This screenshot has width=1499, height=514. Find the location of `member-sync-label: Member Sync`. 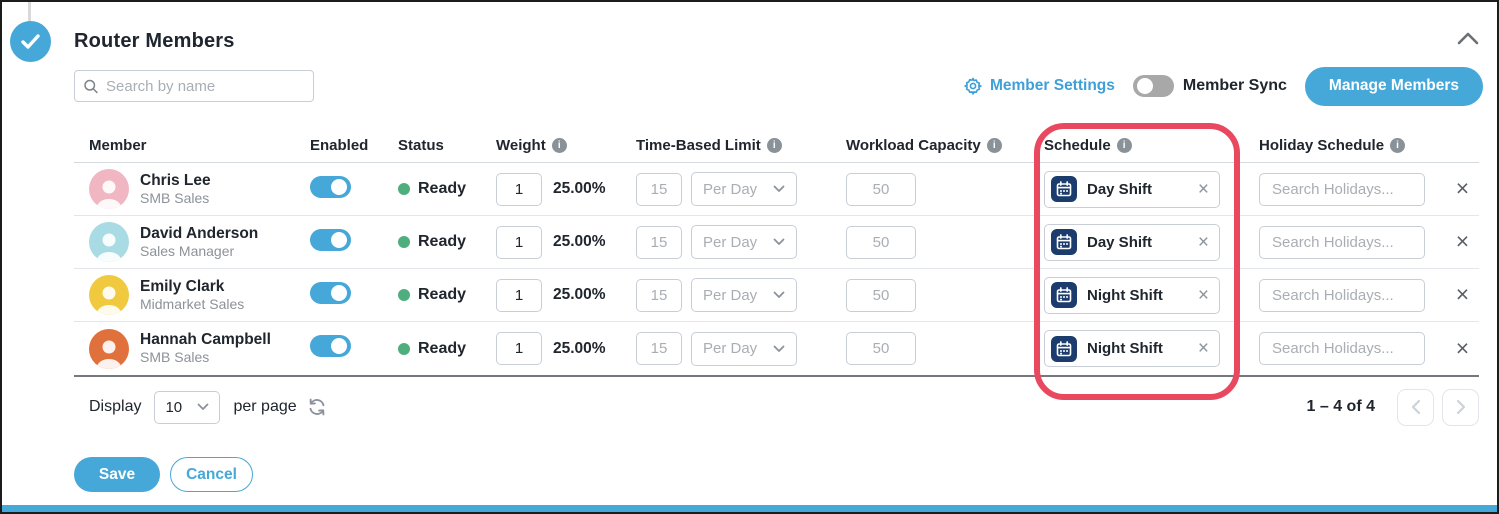

member-sync-label: Member Sync is located at coordinates (1234, 85).